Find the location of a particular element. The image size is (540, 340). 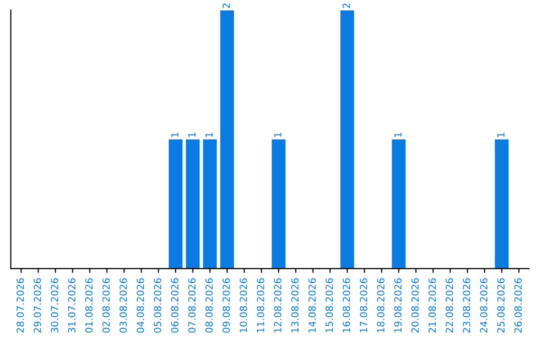

x-tick-label: 01.08.2026 is located at coordinates (89, 305).